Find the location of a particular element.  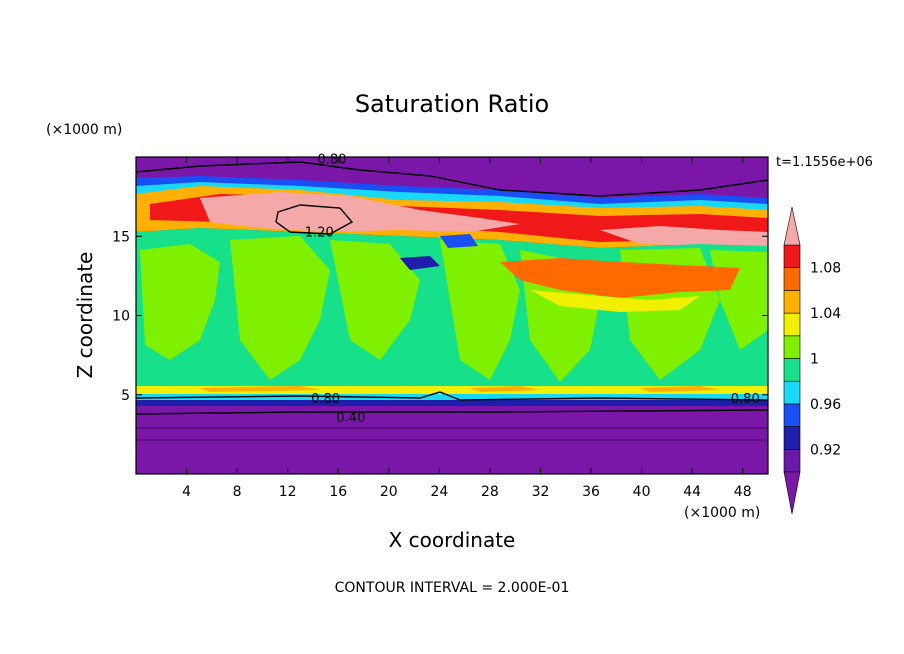

x-tick-label: 44 is located at coordinates (692, 492).